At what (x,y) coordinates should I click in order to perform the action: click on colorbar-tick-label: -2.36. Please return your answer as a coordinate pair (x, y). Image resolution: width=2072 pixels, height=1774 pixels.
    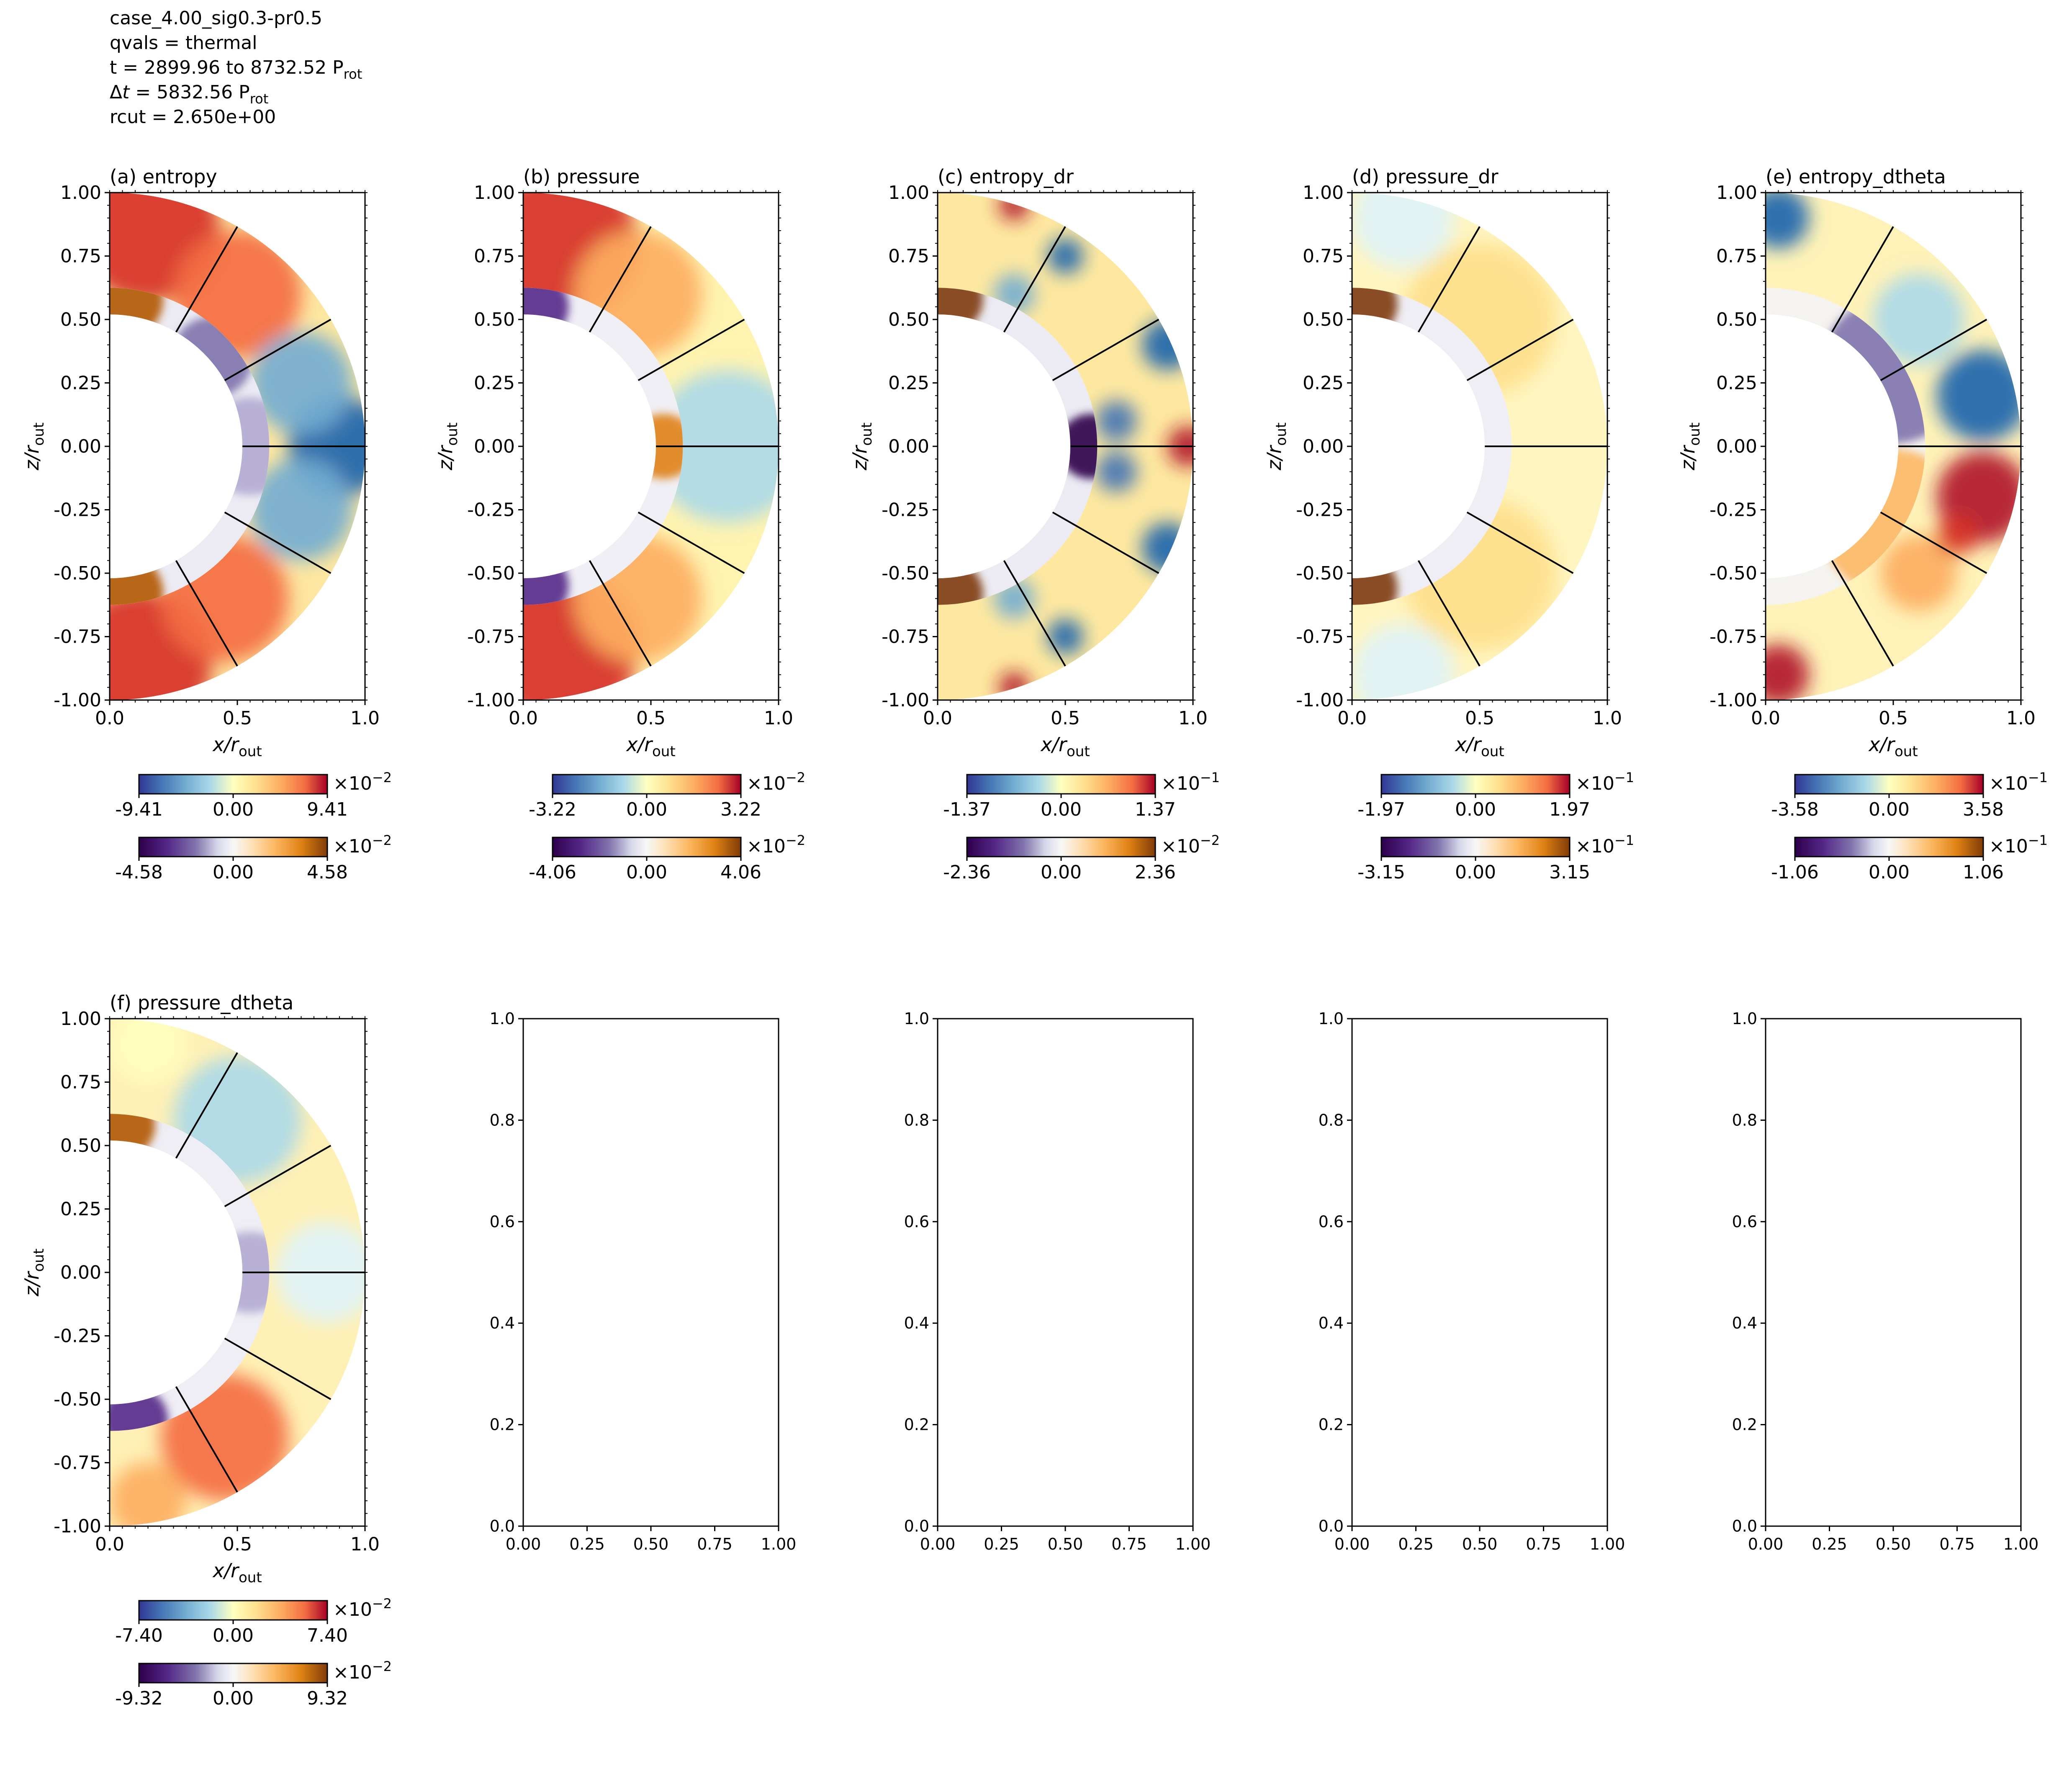
    Looking at the image, I should click on (967, 872).